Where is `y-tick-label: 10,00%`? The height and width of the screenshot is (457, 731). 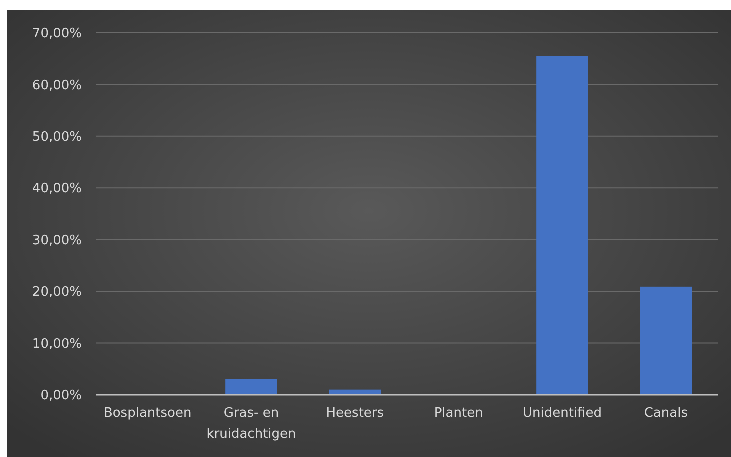
y-tick-label: 10,00% is located at coordinates (57, 344).